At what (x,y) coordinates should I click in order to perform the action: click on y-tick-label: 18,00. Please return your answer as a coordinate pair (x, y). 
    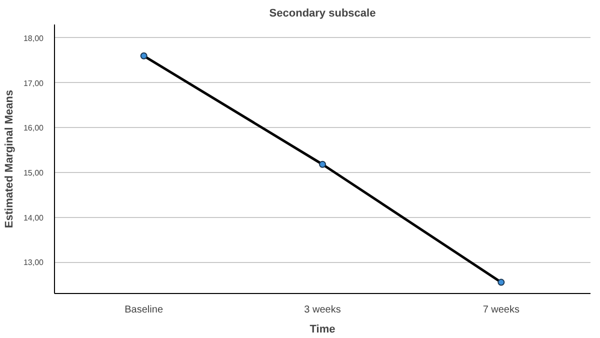
    Looking at the image, I should click on (33, 38).